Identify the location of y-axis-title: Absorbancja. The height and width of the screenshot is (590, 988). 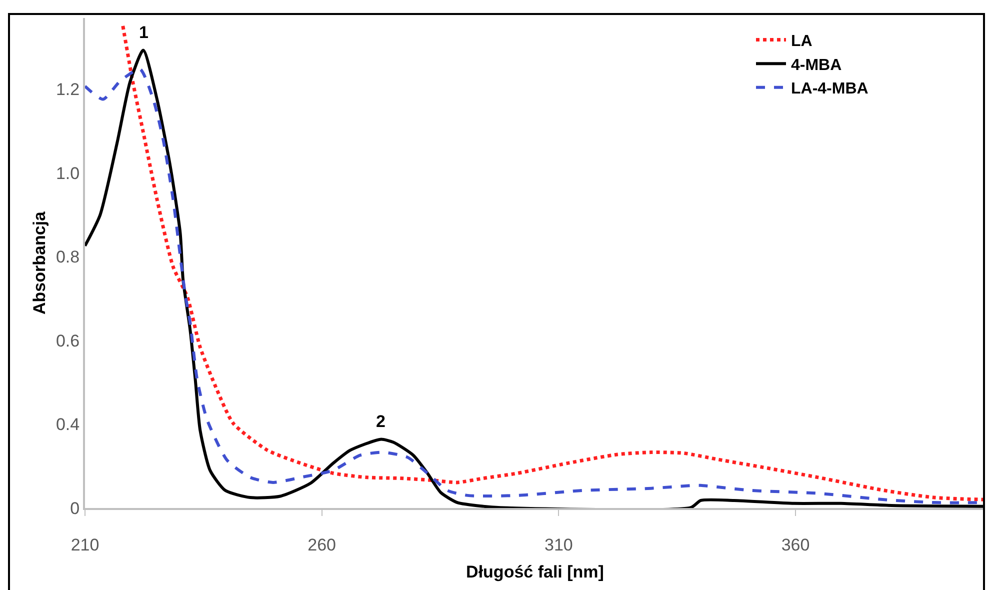
(40, 262).